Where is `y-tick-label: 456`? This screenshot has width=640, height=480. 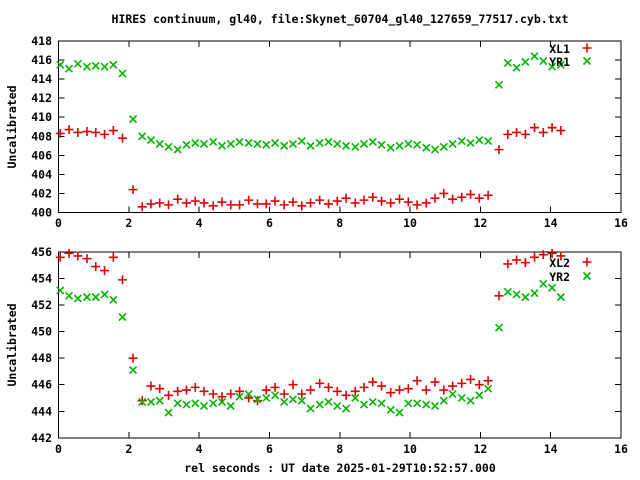
y-tick-label: 456 is located at coordinates (41, 252).